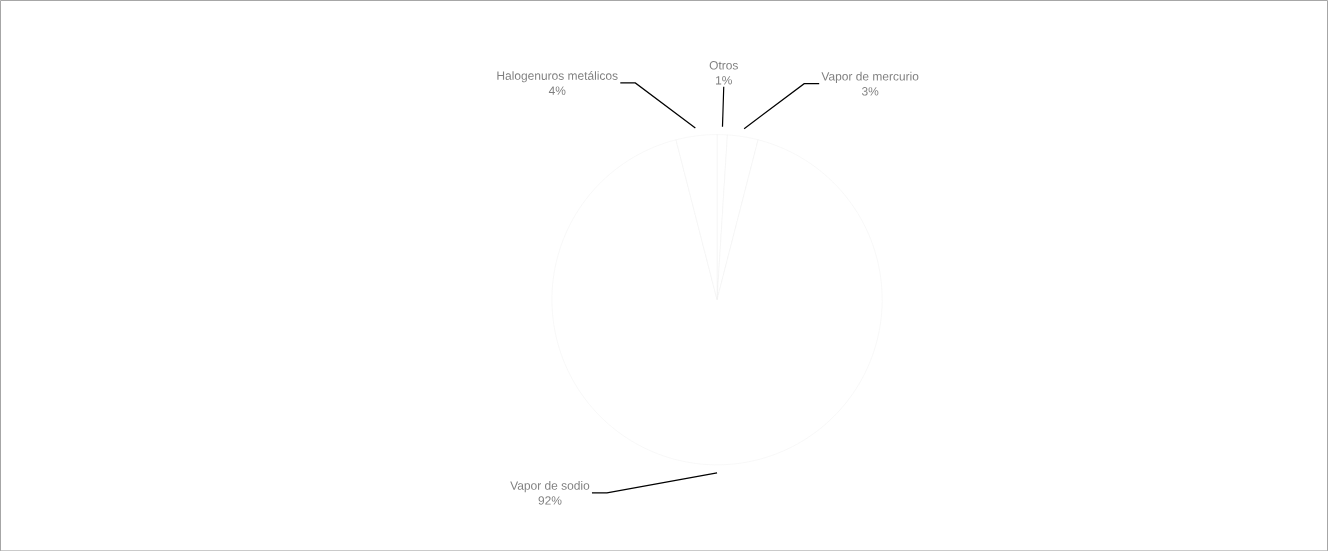 This screenshot has width=1328, height=551. What do you see at coordinates (723, 65) in the screenshot?
I see `slice-label: Otros` at bounding box center [723, 65].